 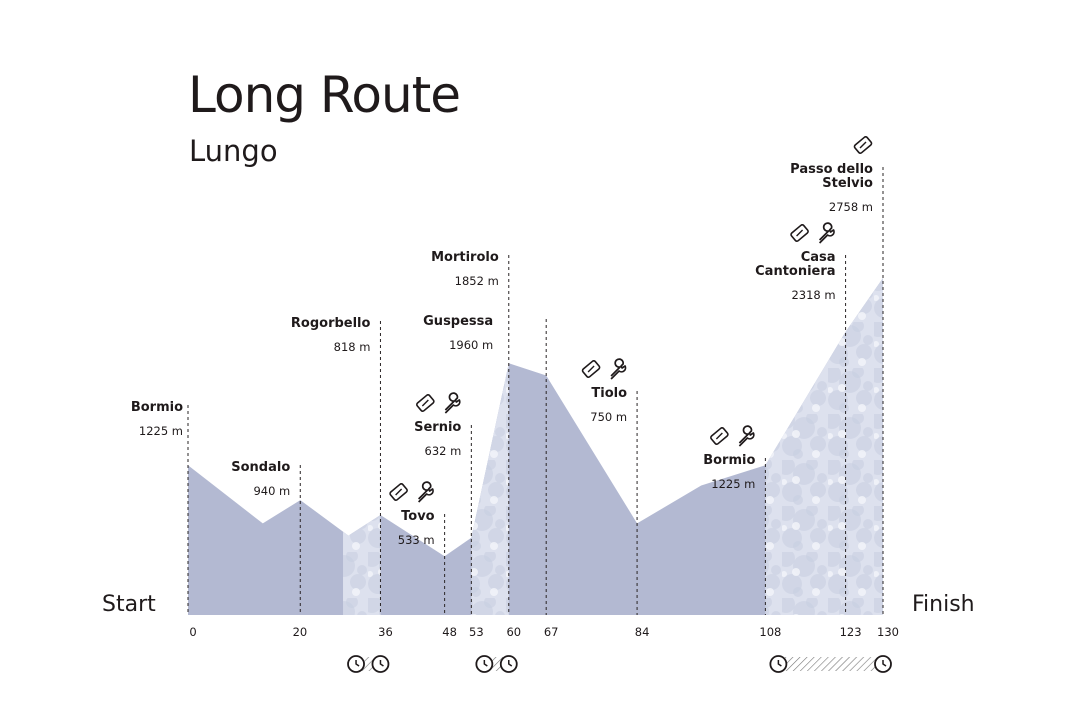 What do you see at coordinates (260, 467) in the screenshot?
I see `waypoint-name: Sondalo` at bounding box center [260, 467].